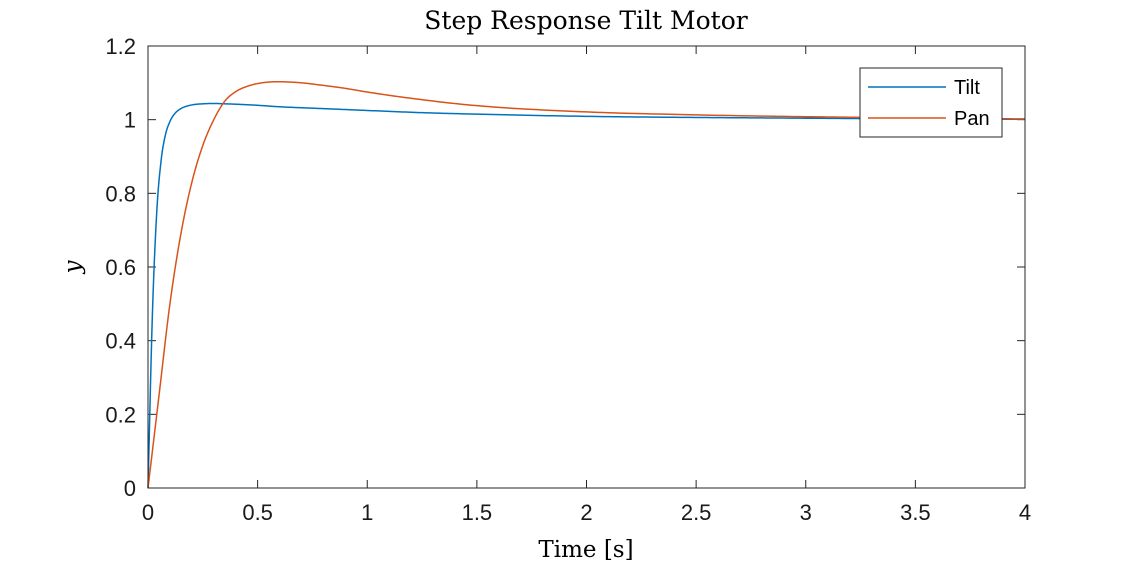 Image resolution: width=1134 pixels, height=567 pixels. What do you see at coordinates (148, 512) in the screenshot?
I see `x-tick-label: 0` at bounding box center [148, 512].